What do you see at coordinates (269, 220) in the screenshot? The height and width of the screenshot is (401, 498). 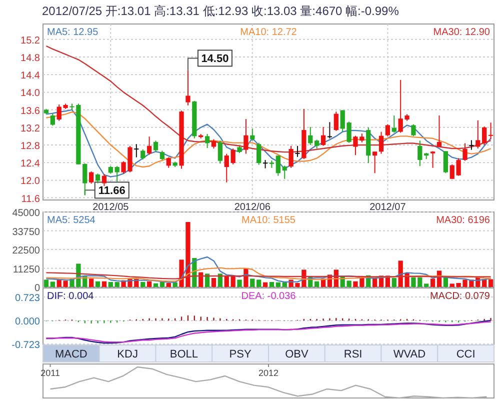 I see `text: MA10: 5155` at bounding box center [269, 220].